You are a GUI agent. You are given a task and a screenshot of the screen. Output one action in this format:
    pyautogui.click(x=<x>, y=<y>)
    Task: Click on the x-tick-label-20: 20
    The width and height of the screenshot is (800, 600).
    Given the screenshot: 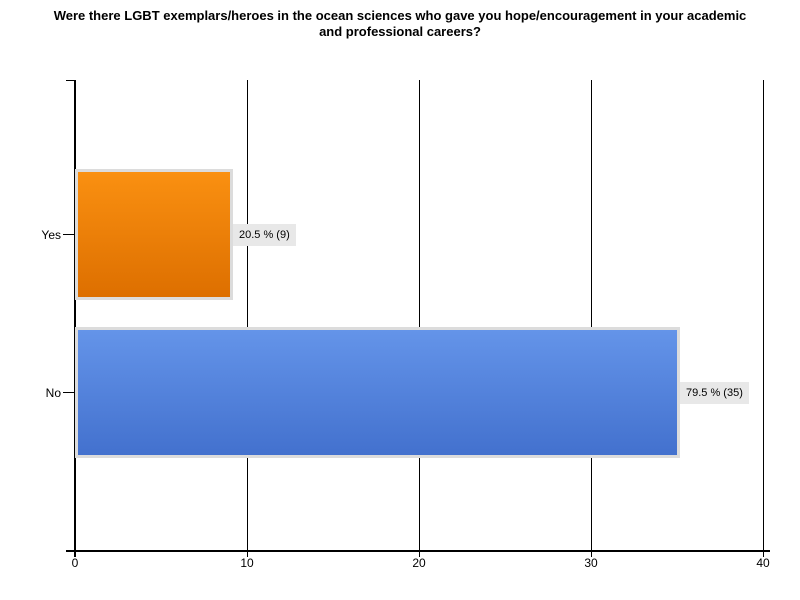 What is the action you would take?
    pyautogui.click(x=419, y=563)
    